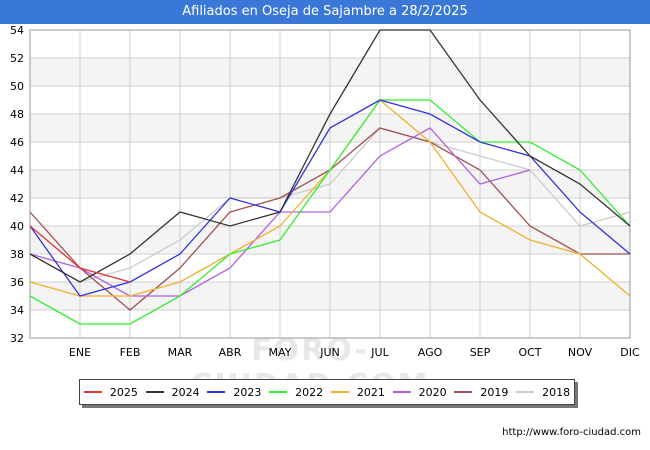 The width and height of the screenshot is (650, 450). Describe the element at coordinates (580, 352) in the screenshot. I see `x-tick-label: NOV` at that location.